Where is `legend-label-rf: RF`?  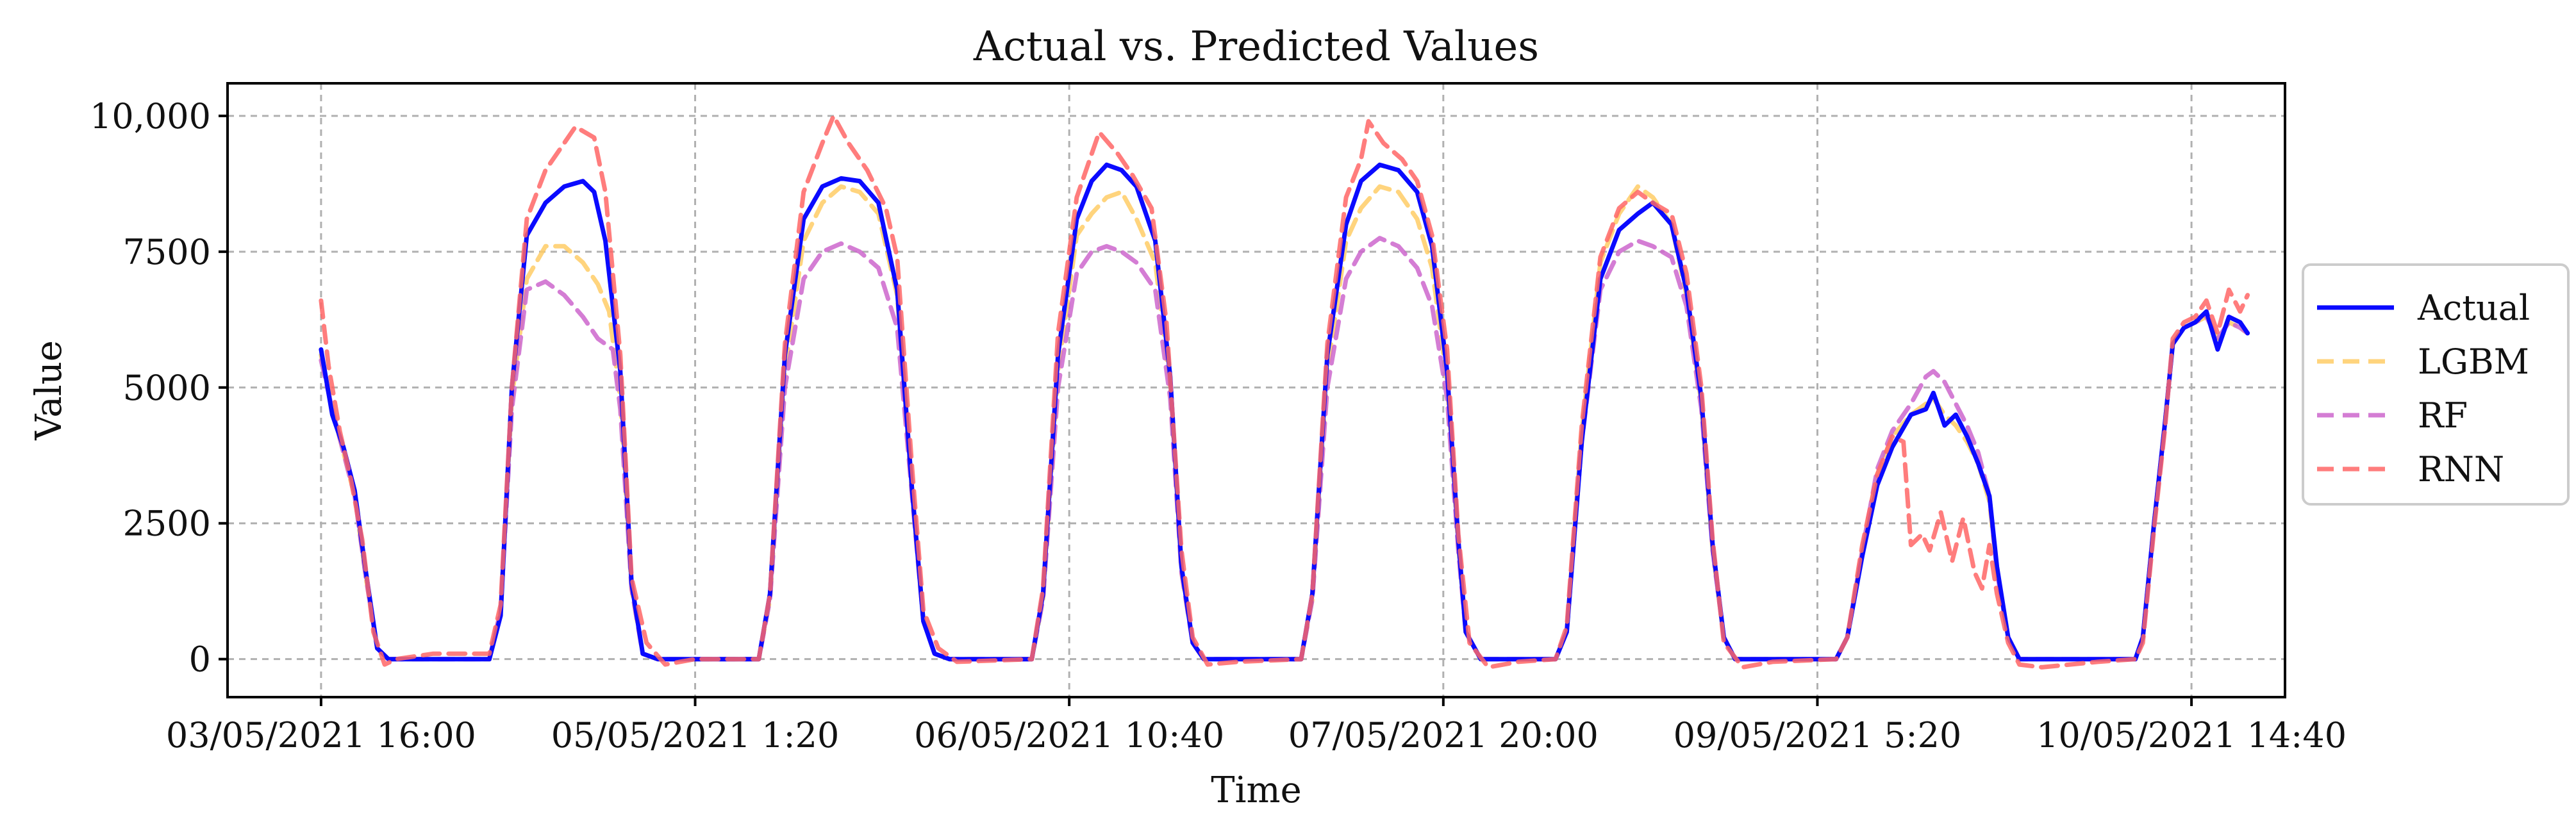
legend-label-rf: RF is located at coordinates (2443, 415).